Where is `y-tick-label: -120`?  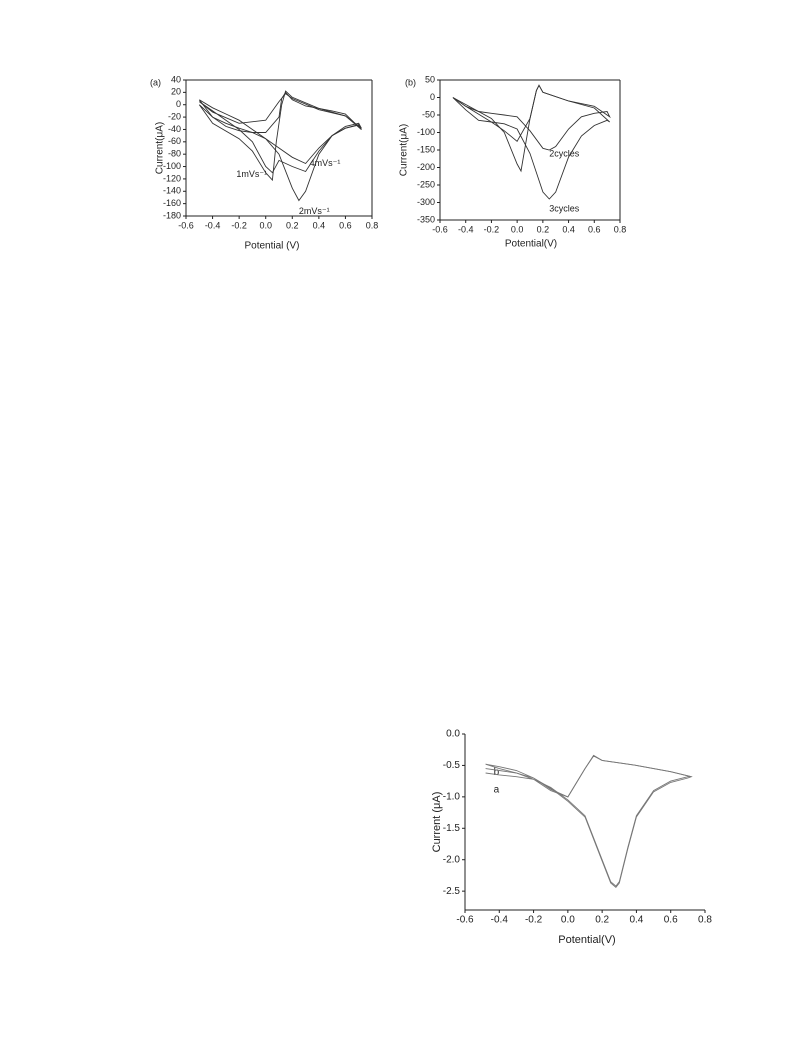 y-tick-label: -120 is located at coordinates (172, 178).